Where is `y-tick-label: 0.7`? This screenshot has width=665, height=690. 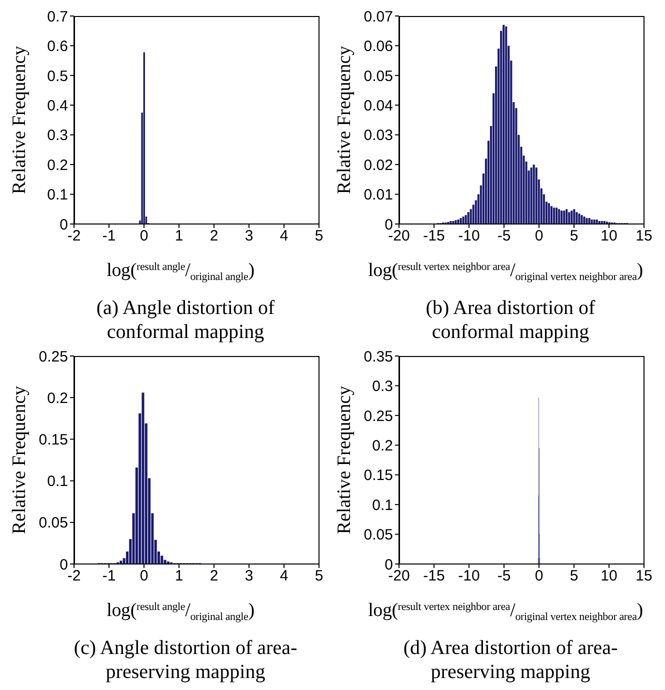
y-tick-label: 0.7 is located at coordinates (57, 17).